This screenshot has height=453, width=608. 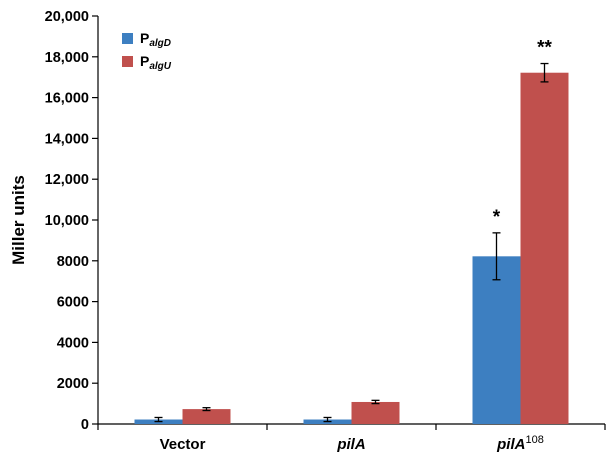 I want to click on y-tick-label: 8000, so click(x=73, y=262).